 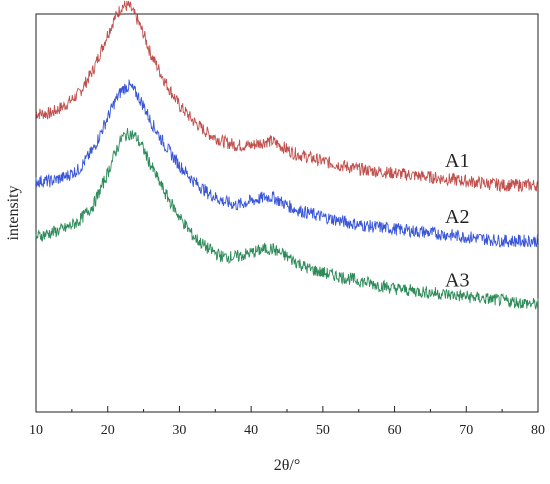 I want to click on x-tick-label: 70, so click(x=466, y=430).